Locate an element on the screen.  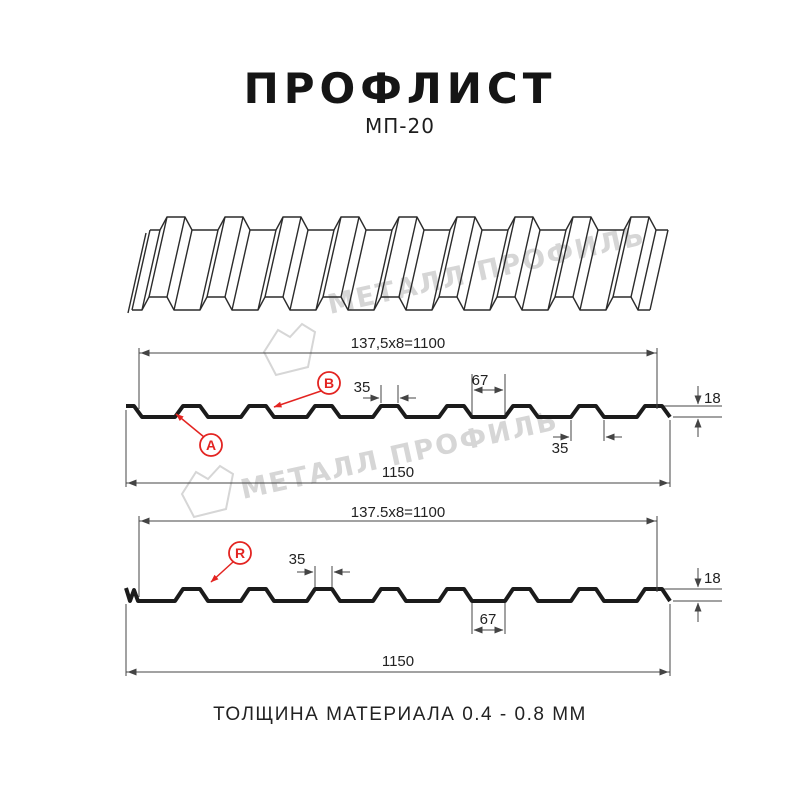
dim-working-width: 137,5x8=1100 is located at coordinates (398, 343).